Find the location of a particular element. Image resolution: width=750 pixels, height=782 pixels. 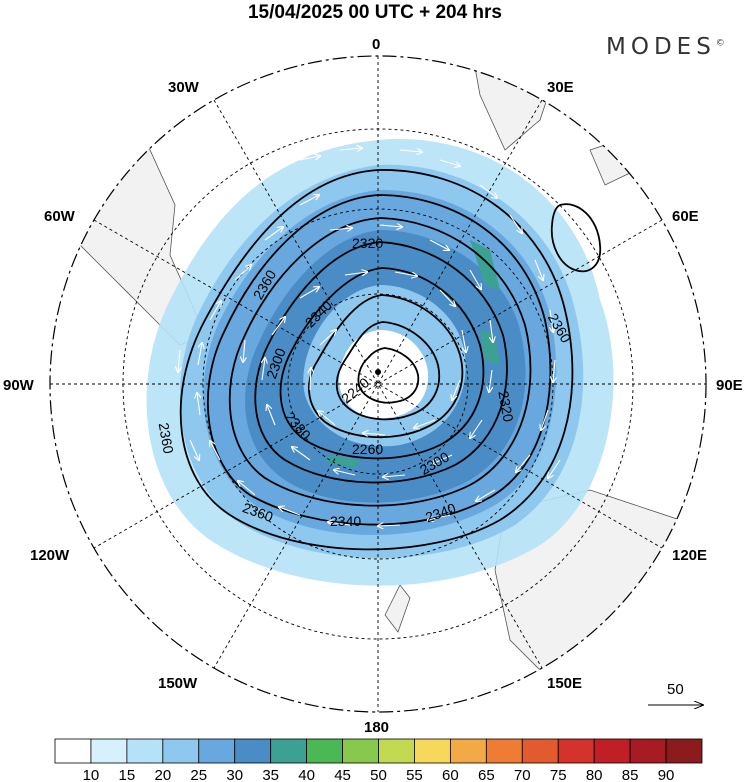

colorbar-tick-label: 70 is located at coordinates (522, 774).